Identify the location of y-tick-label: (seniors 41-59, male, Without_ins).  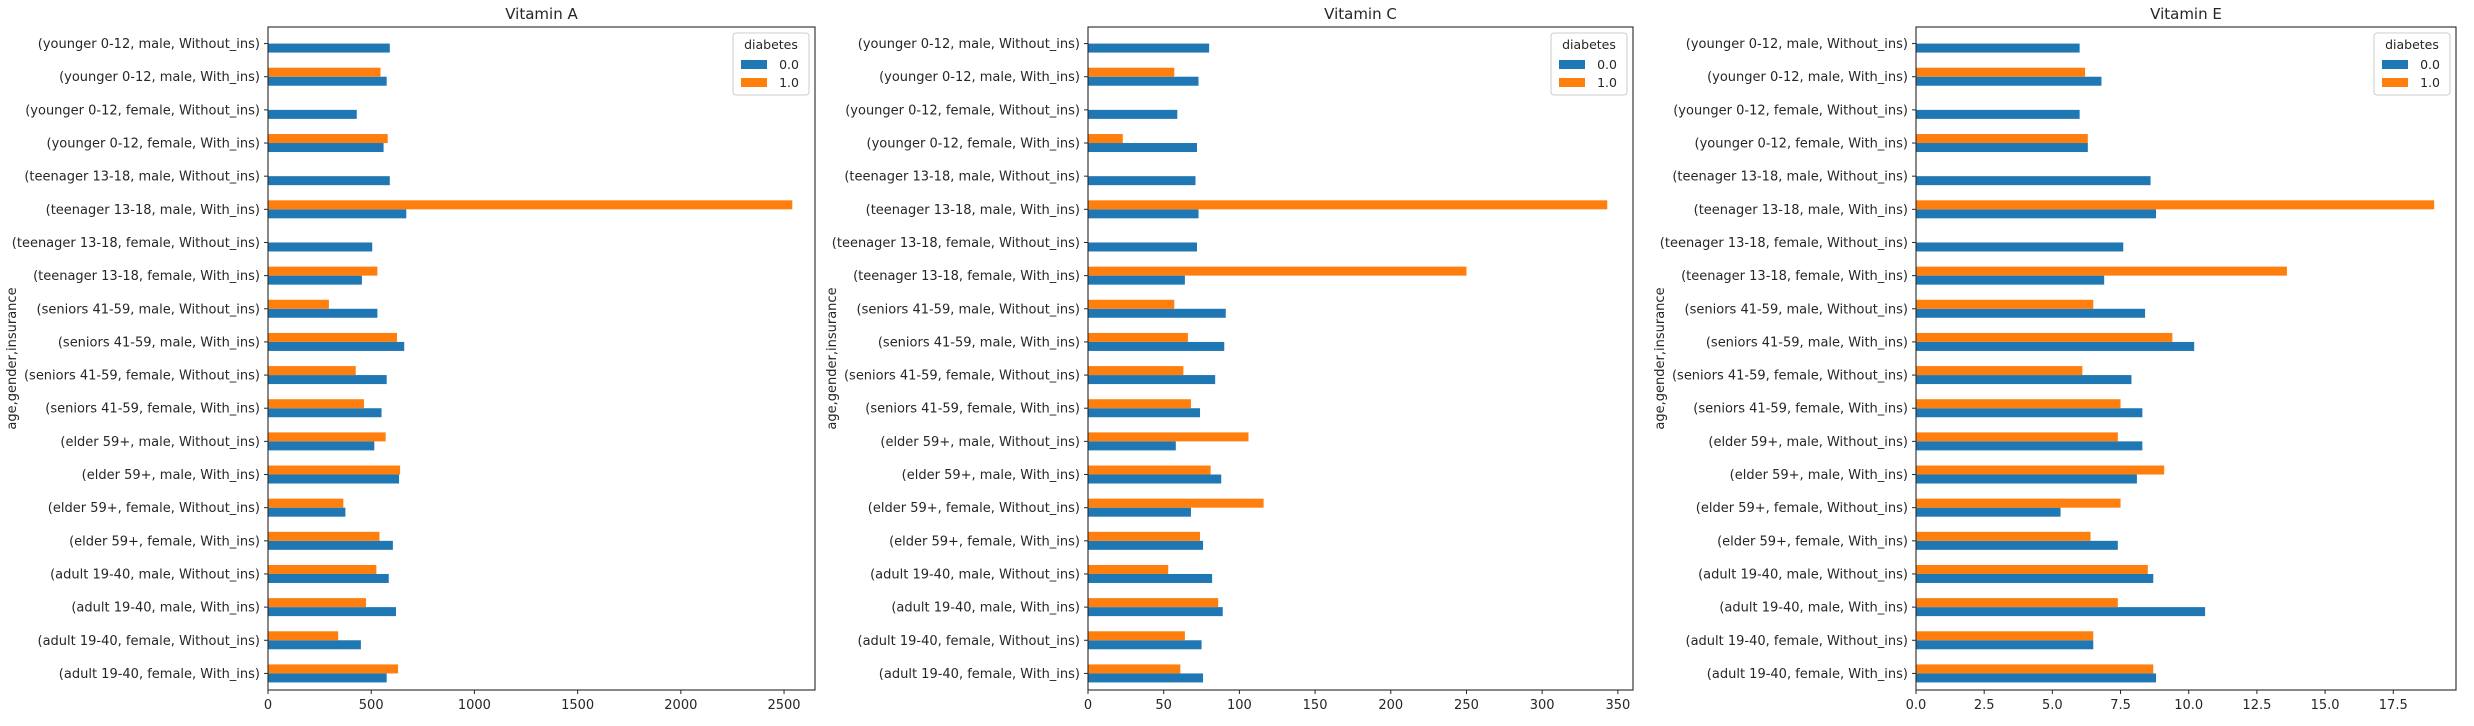
(968, 309).